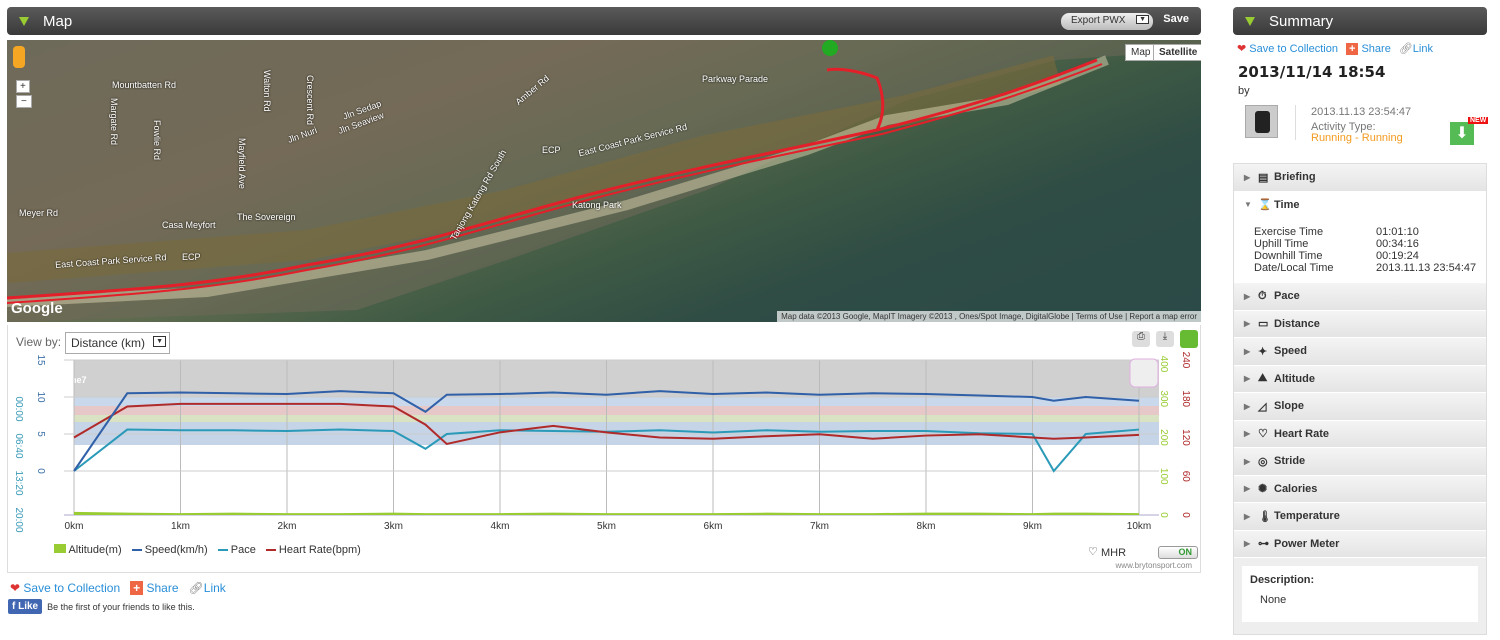  I want to click on link-link: 🔗︎Link, so click(207, 588).